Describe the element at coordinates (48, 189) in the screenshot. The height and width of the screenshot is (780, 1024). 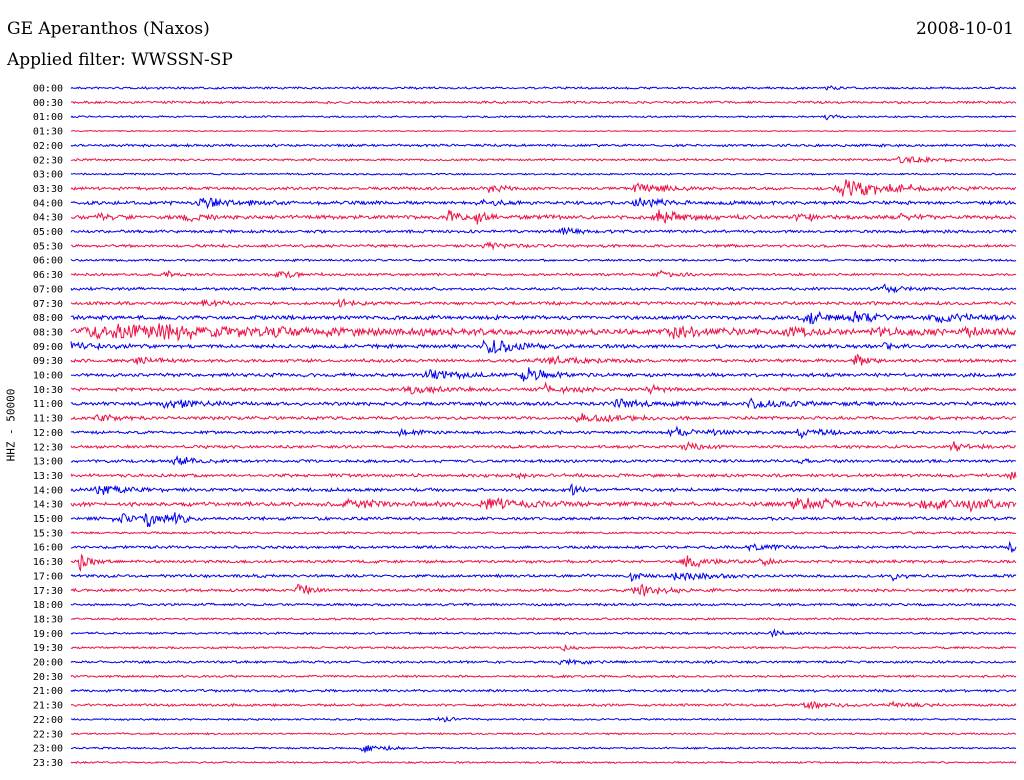
I see `time-tick-label: 03:30` at that location.